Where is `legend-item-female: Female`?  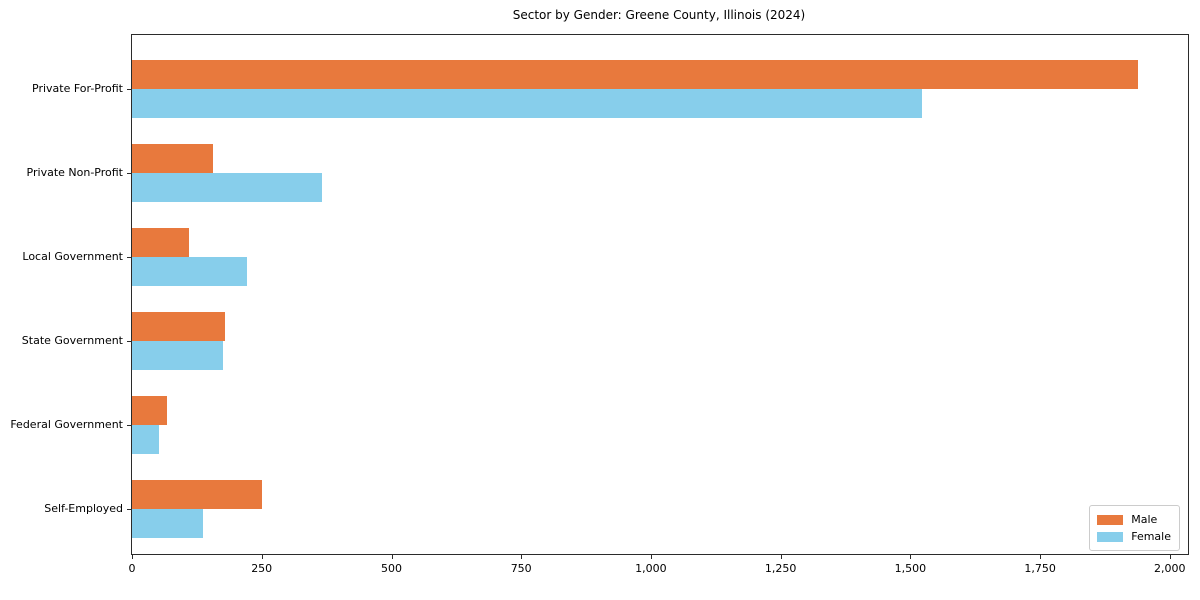
legend-item-female: Female is located at coordinates (1134, 536).